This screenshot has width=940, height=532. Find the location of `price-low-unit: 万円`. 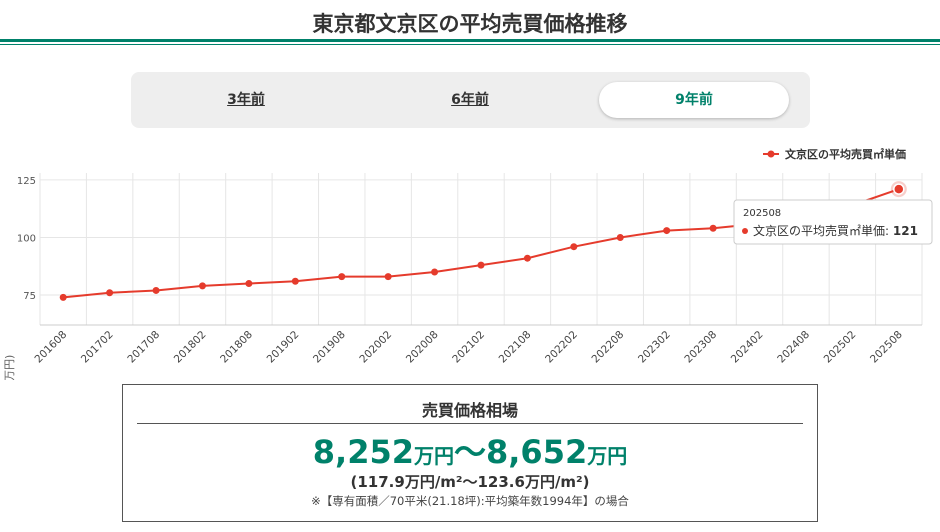

price-low-unit: 万円 is located at coordinates (433, 456).